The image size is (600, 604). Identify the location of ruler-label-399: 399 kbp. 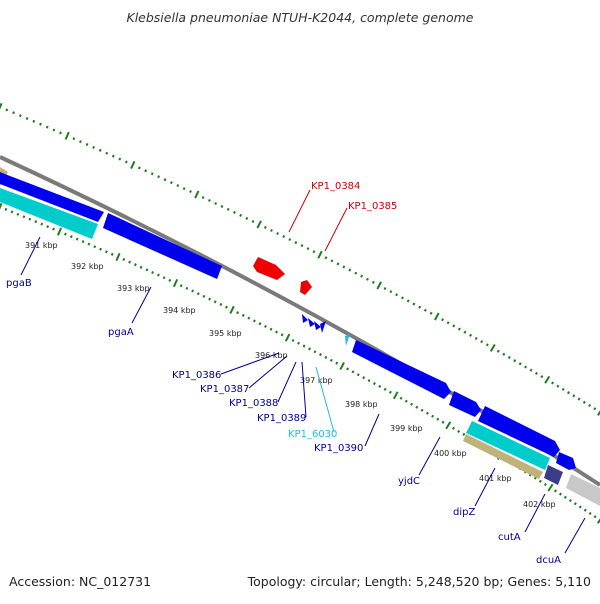
(406, 428).